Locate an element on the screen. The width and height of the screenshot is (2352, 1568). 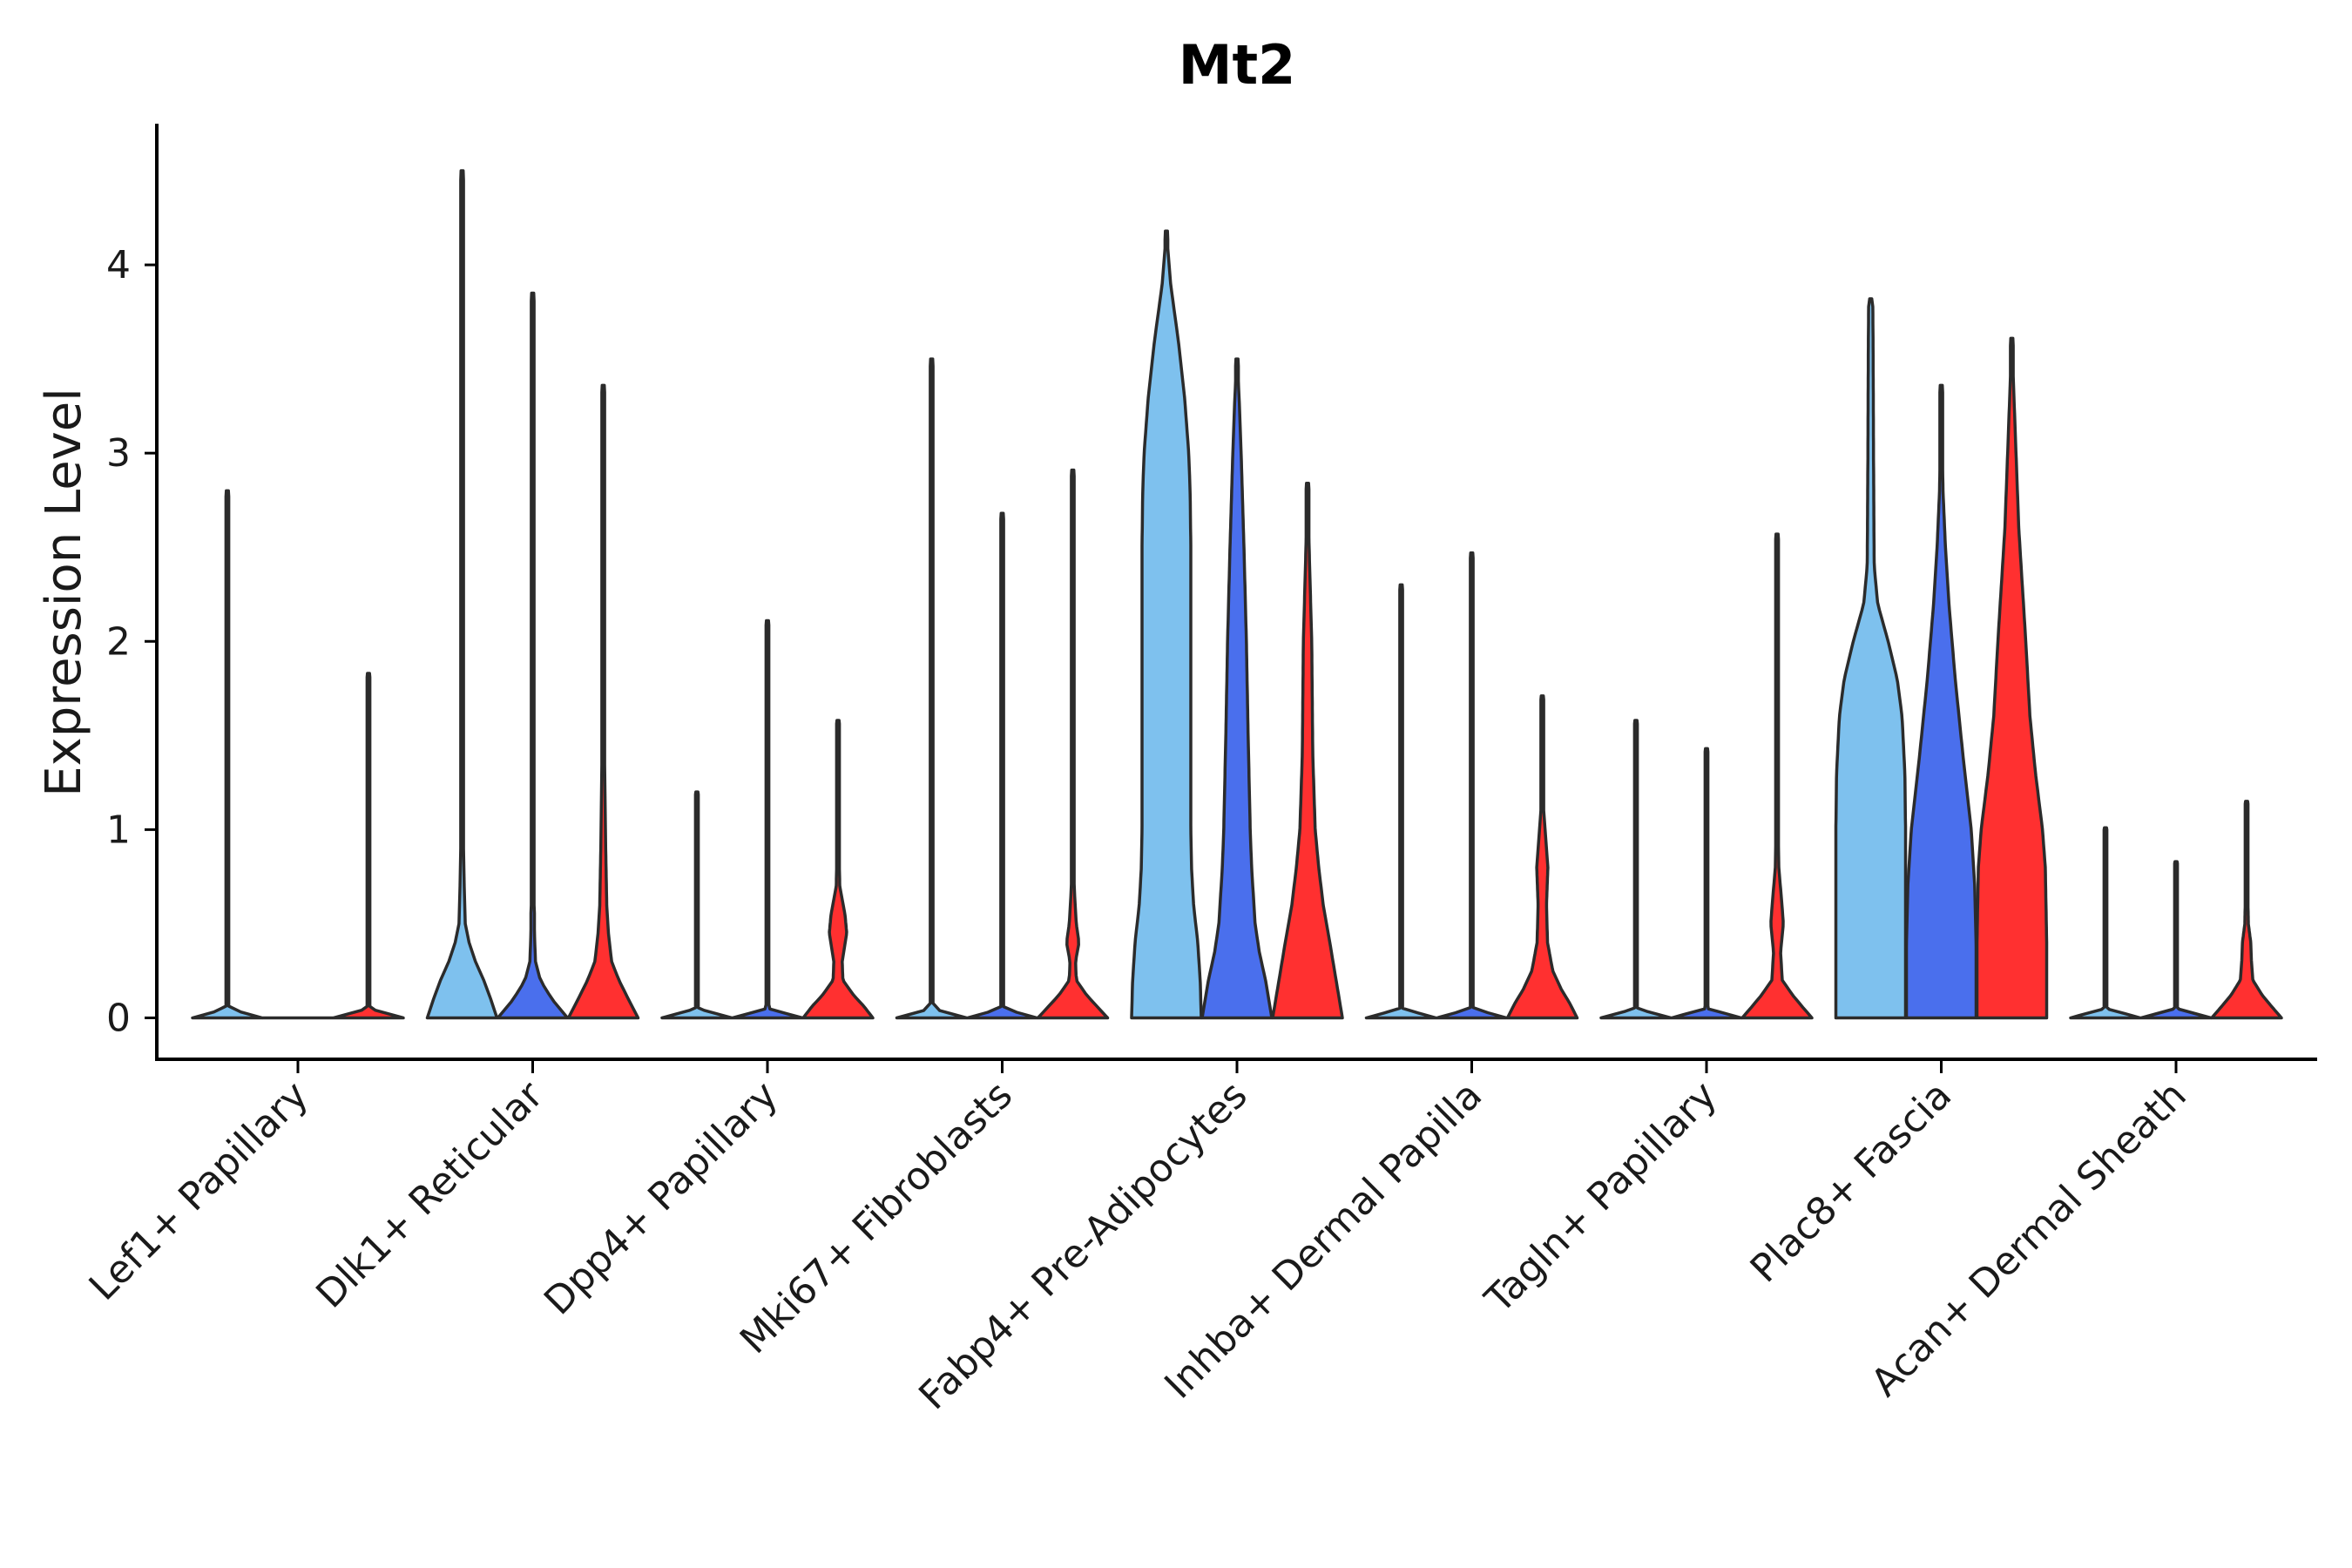
chart-title: Mt2 is located at coordinates (1237, 65).